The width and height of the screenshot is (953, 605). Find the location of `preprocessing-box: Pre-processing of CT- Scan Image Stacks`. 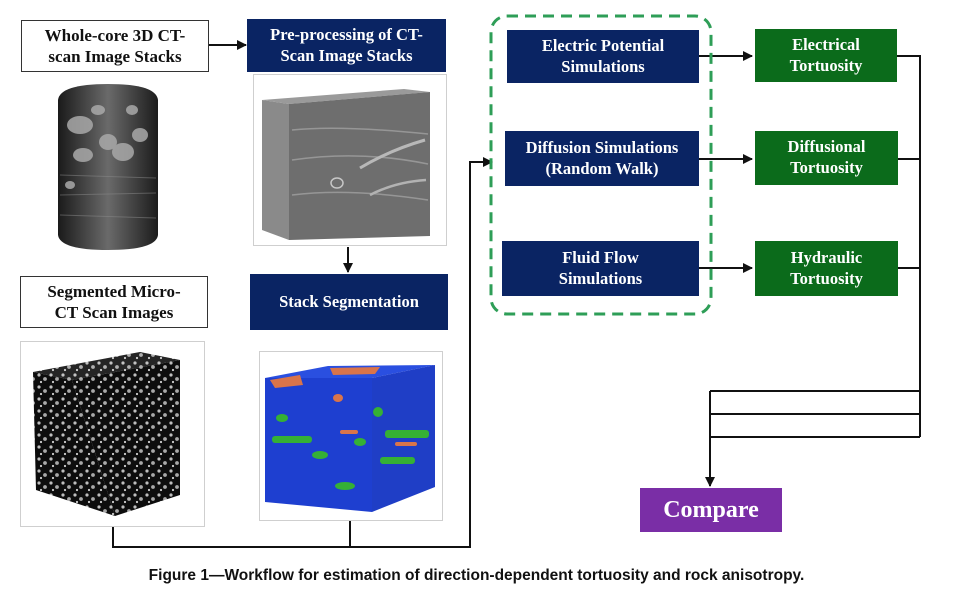

preprocessing-box: Pre-processing of CT- Scan Image Stacks is located at coordinates (346, 45).